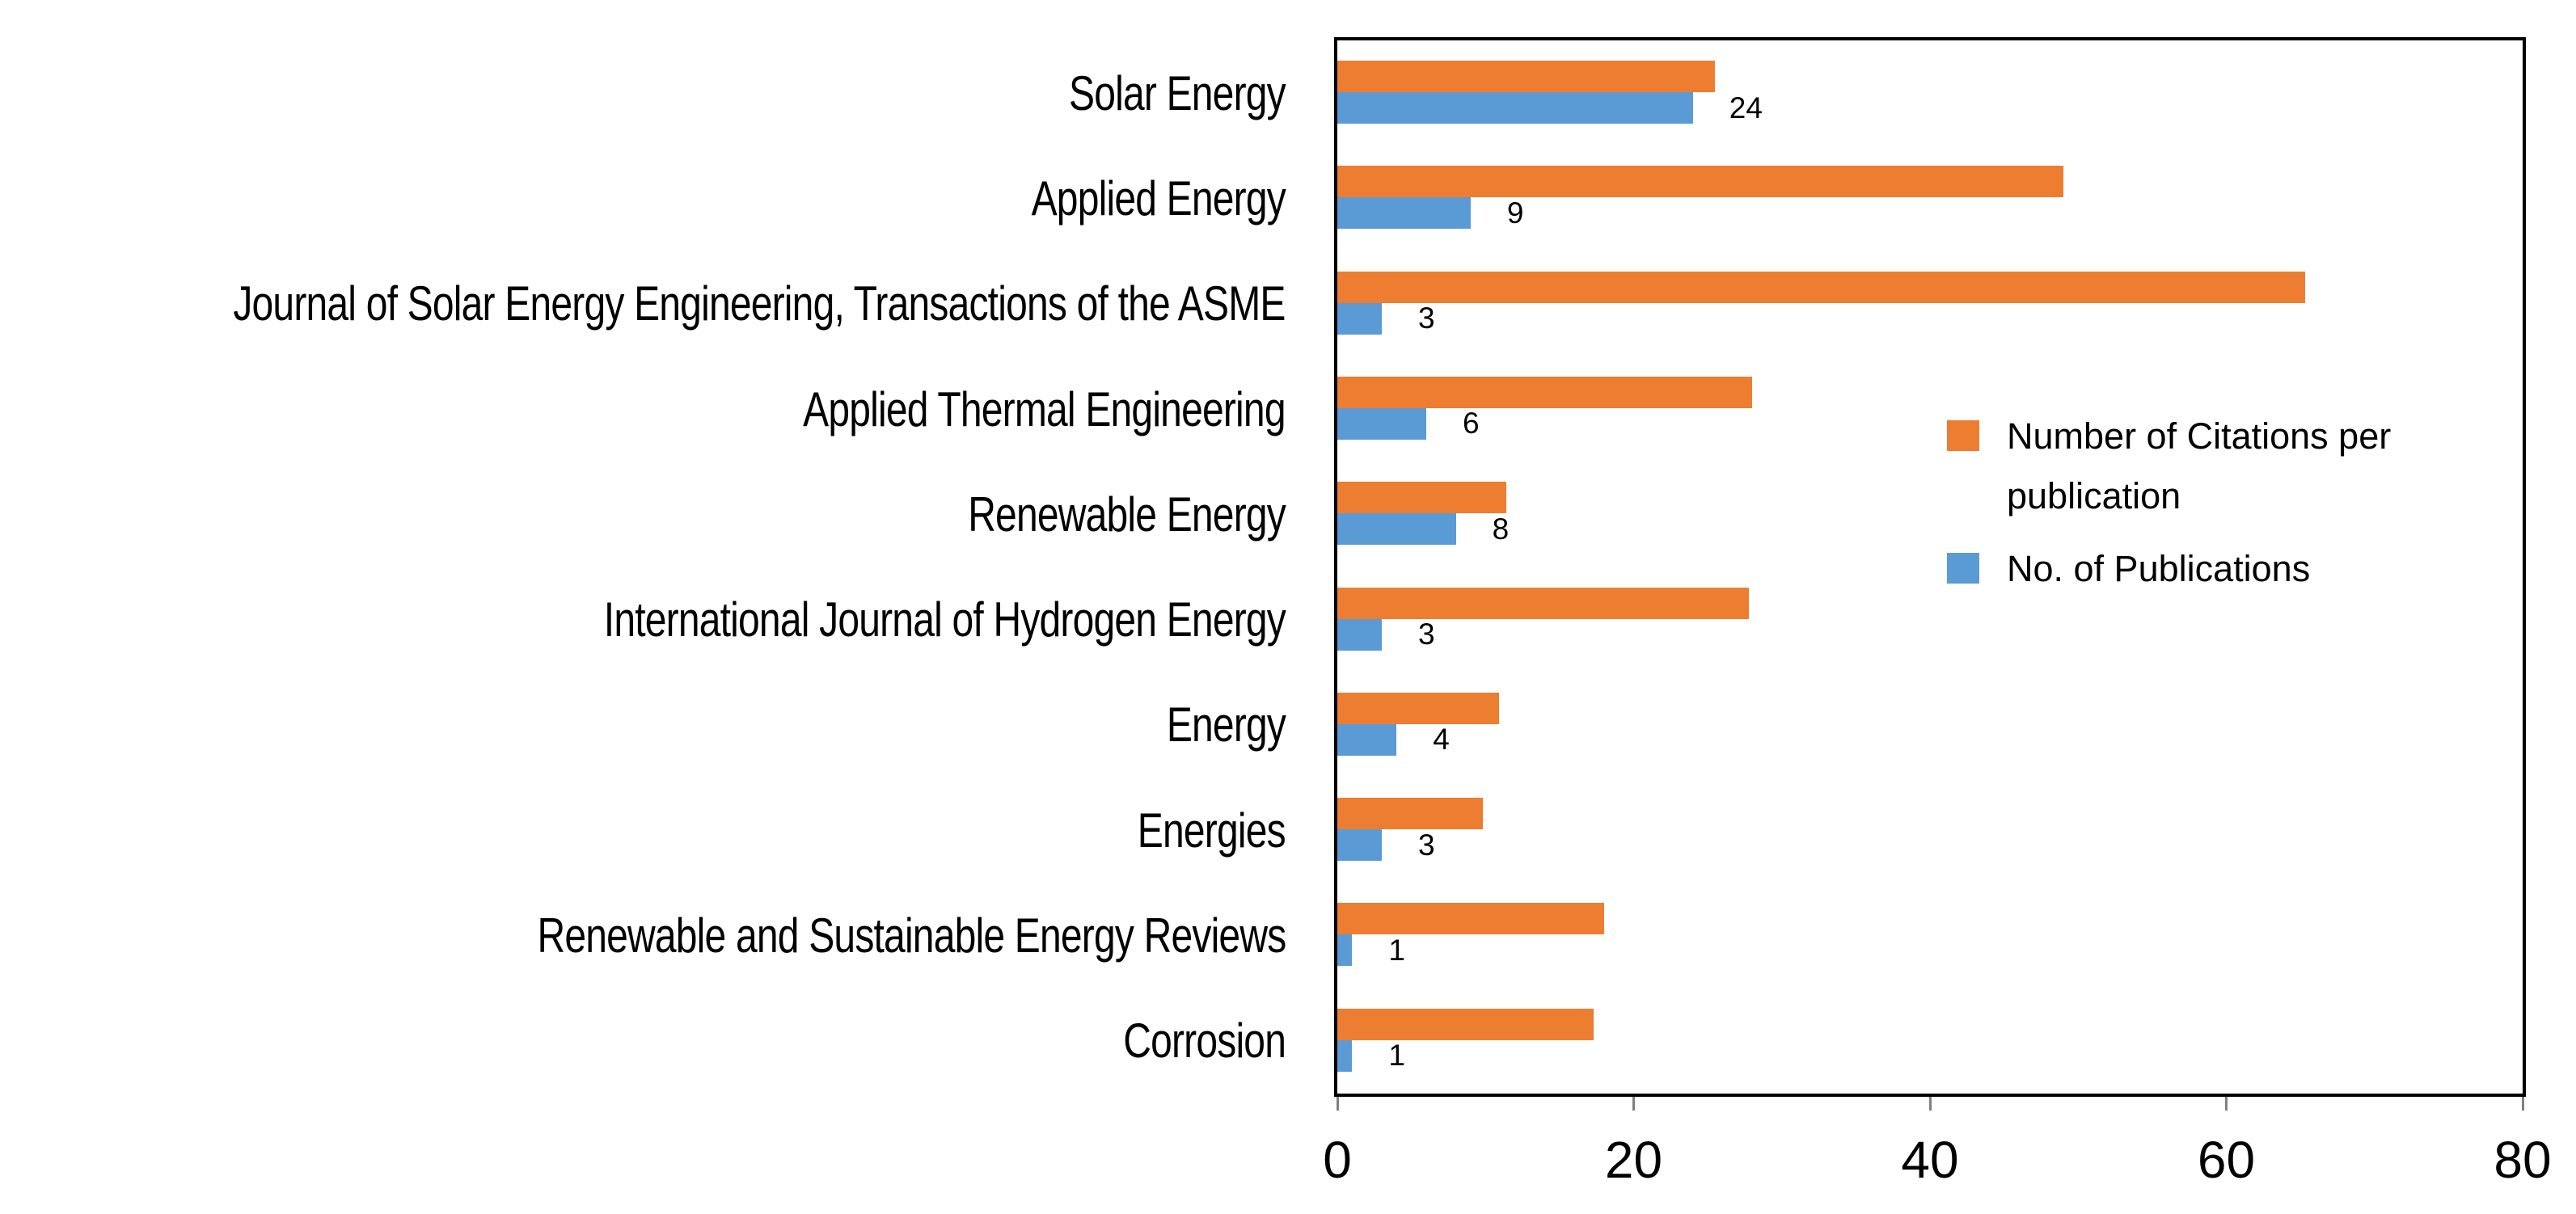  I want to click on value-label: 8, so click(1501, 529).